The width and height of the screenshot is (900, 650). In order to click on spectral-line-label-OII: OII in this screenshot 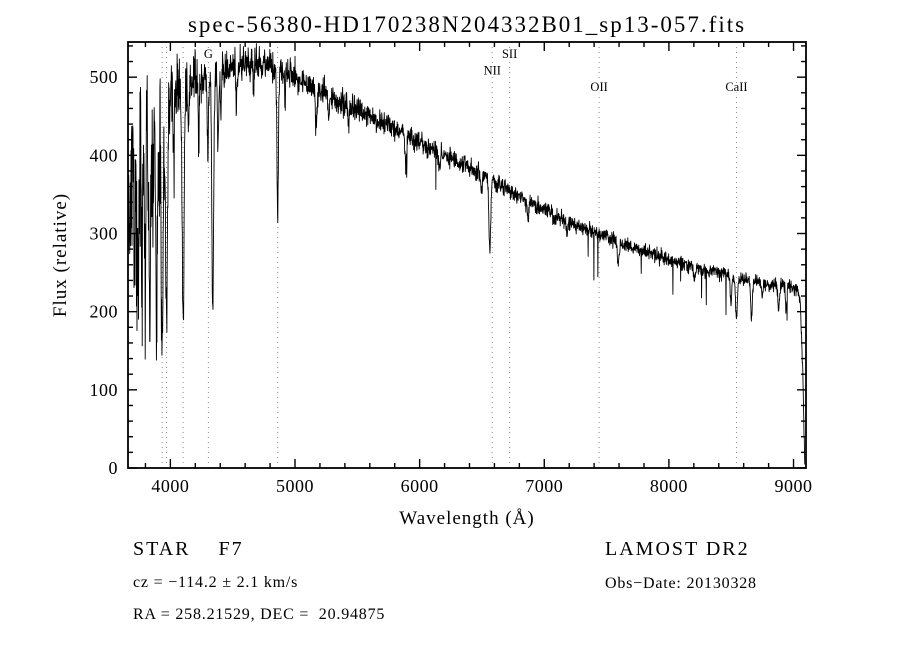, I will do `click(598, 87)`.